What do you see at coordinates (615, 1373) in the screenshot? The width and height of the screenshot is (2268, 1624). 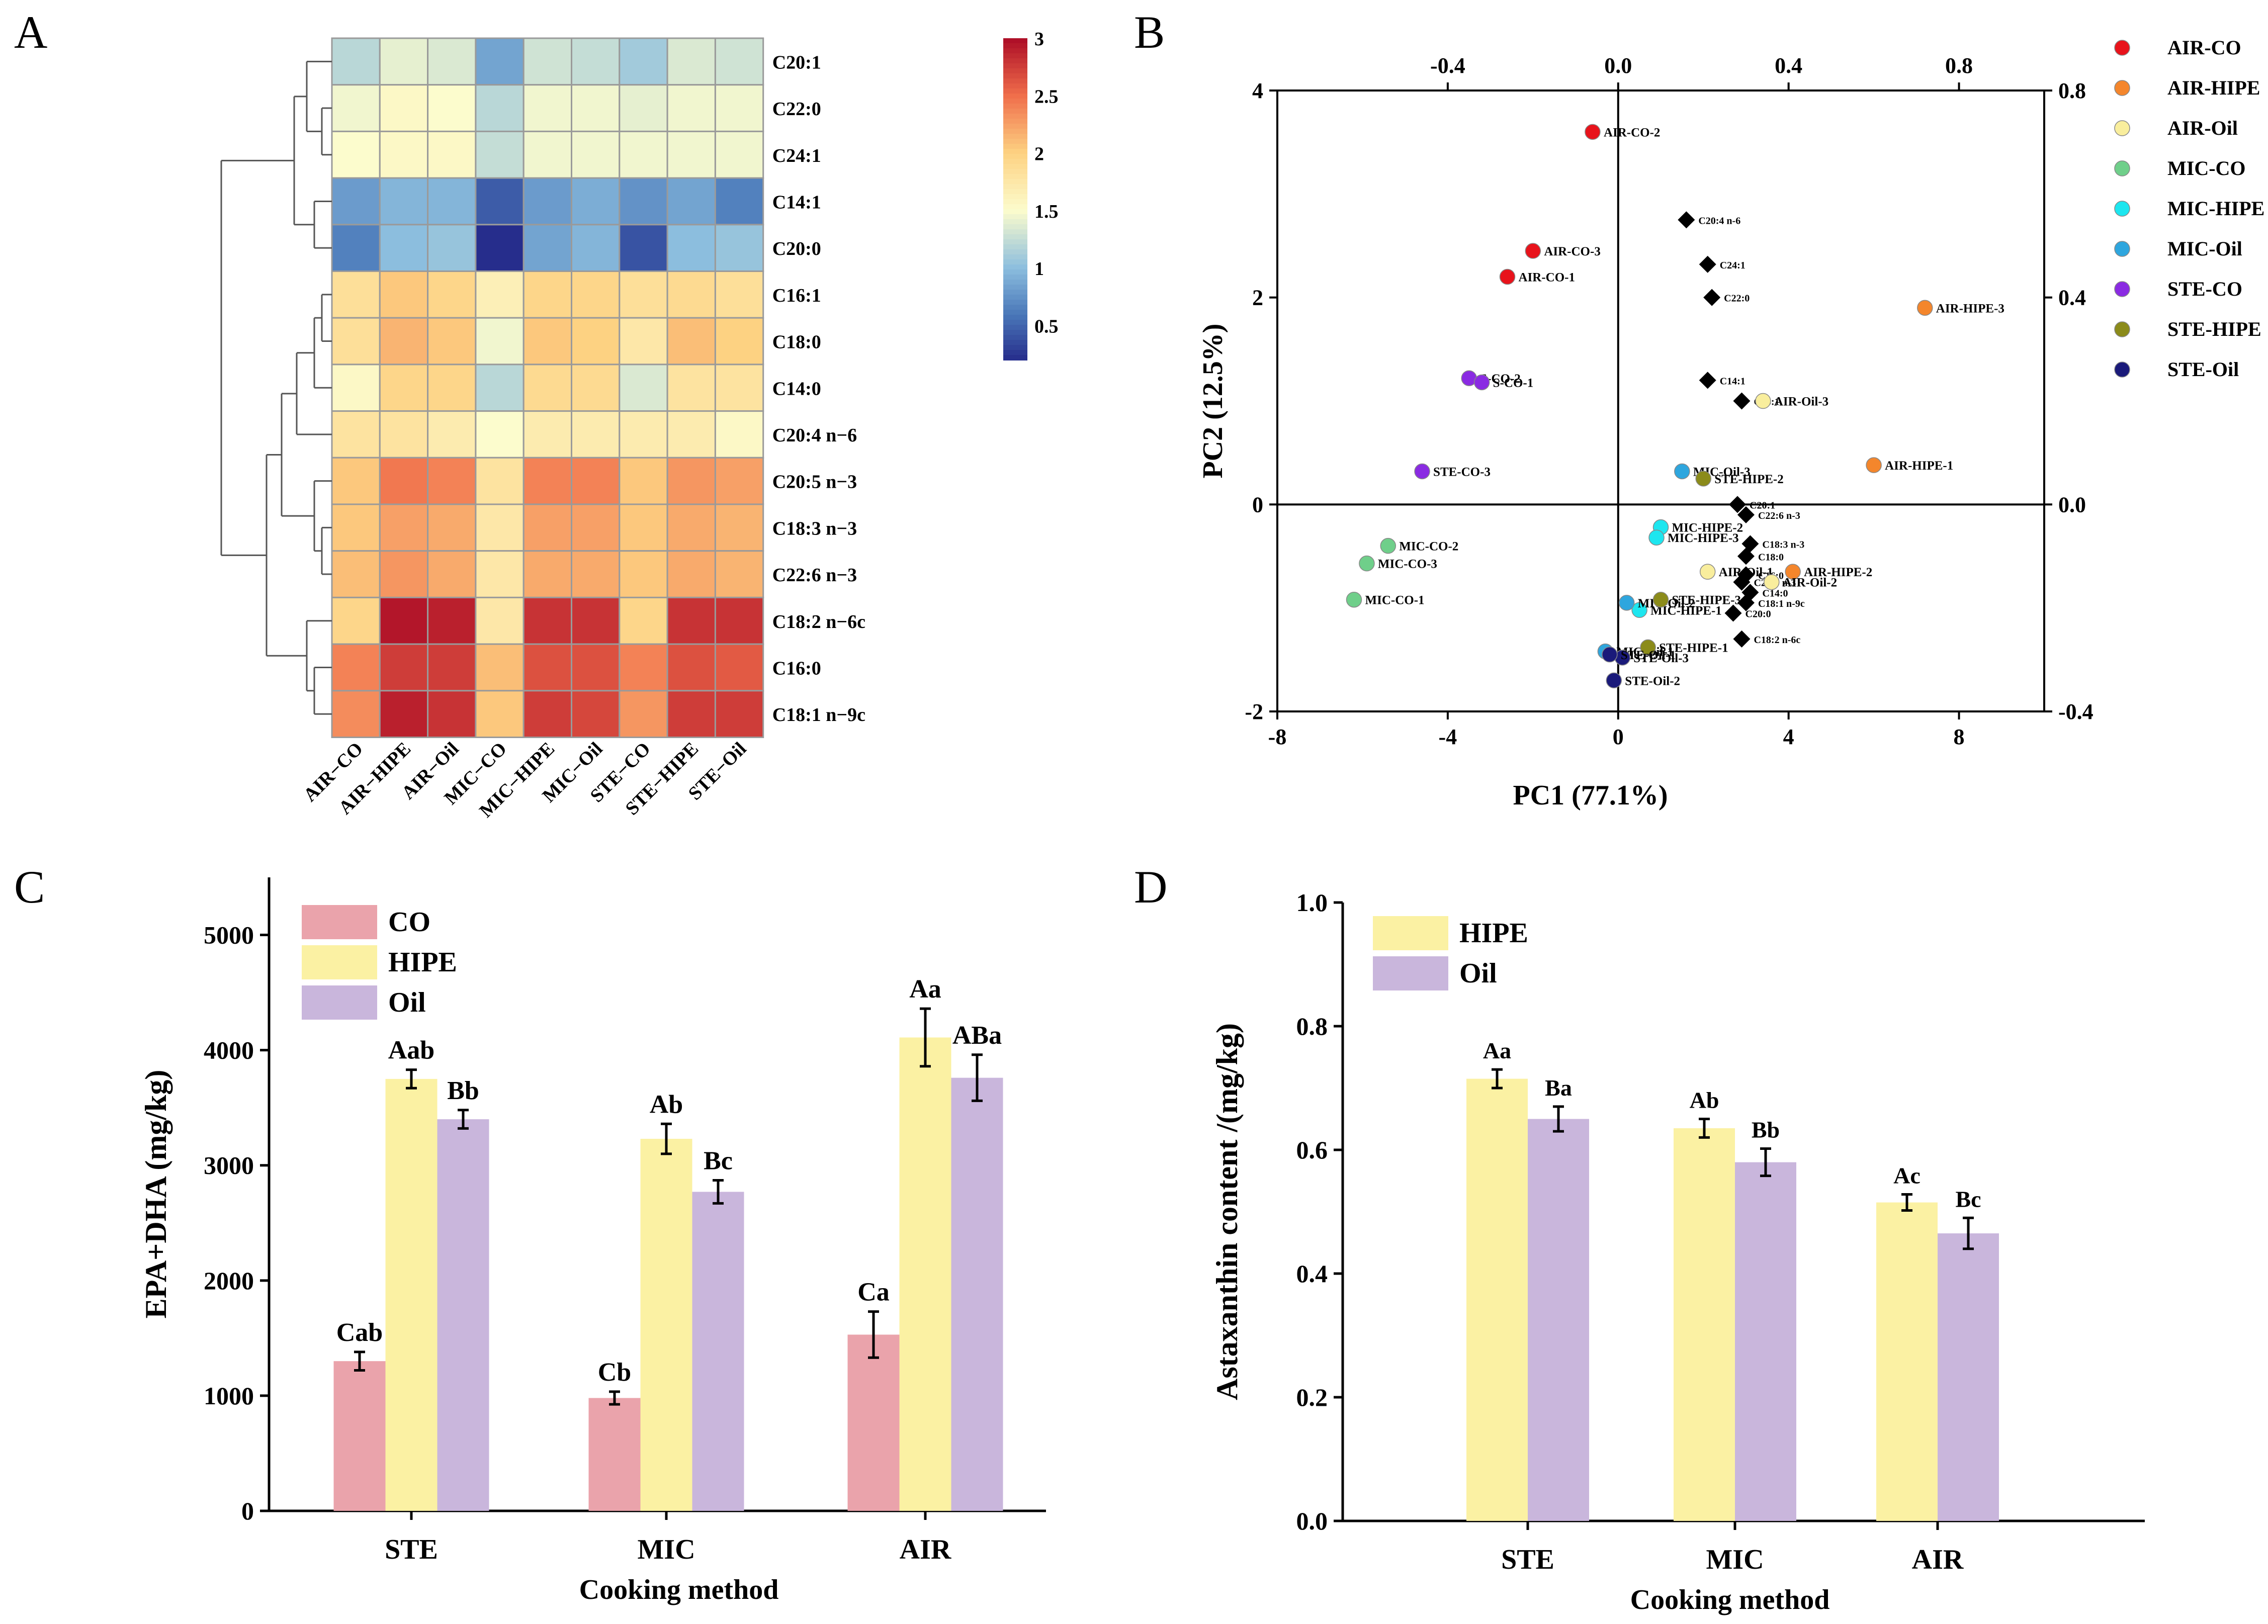 I see `significance-letter: Cb` at bounding box center [615, 1373].